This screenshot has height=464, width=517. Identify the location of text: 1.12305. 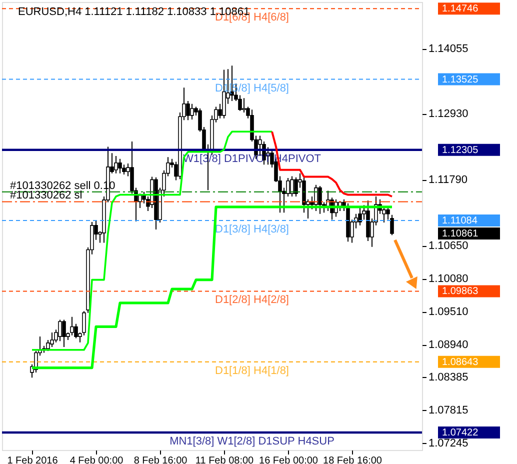
(460, 150).